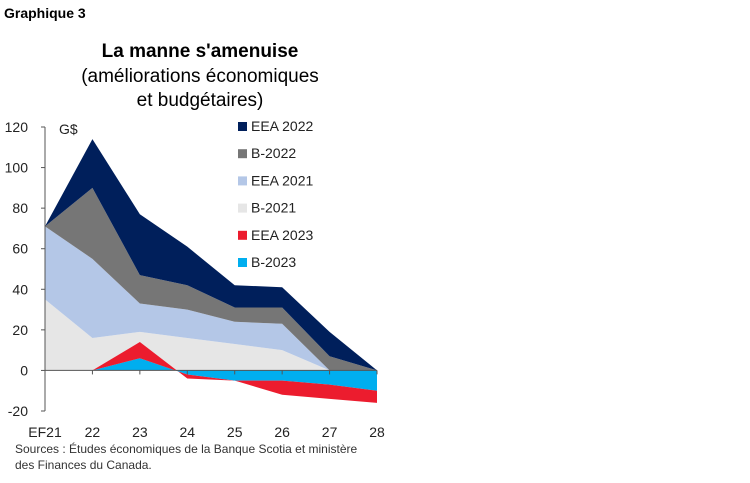 The width and height of the screenshot is (750, 483). Describe the element at coordinates (45, 432) in the screenshot. I see `x-tick-label: EF21` at that location.